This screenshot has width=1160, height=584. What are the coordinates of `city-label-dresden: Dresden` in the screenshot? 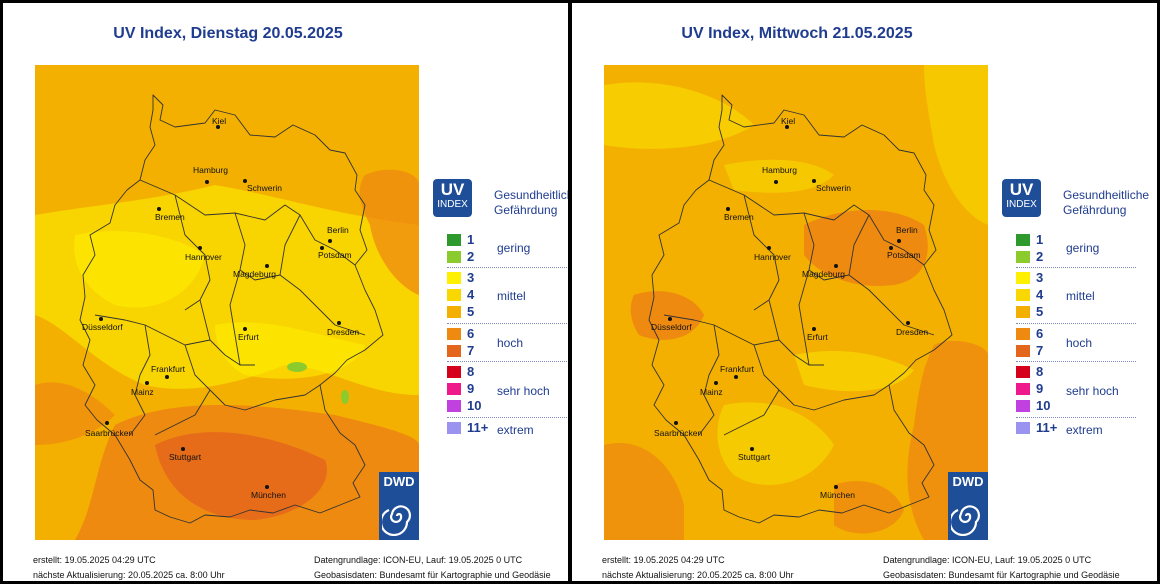 It's located at (343, 332).